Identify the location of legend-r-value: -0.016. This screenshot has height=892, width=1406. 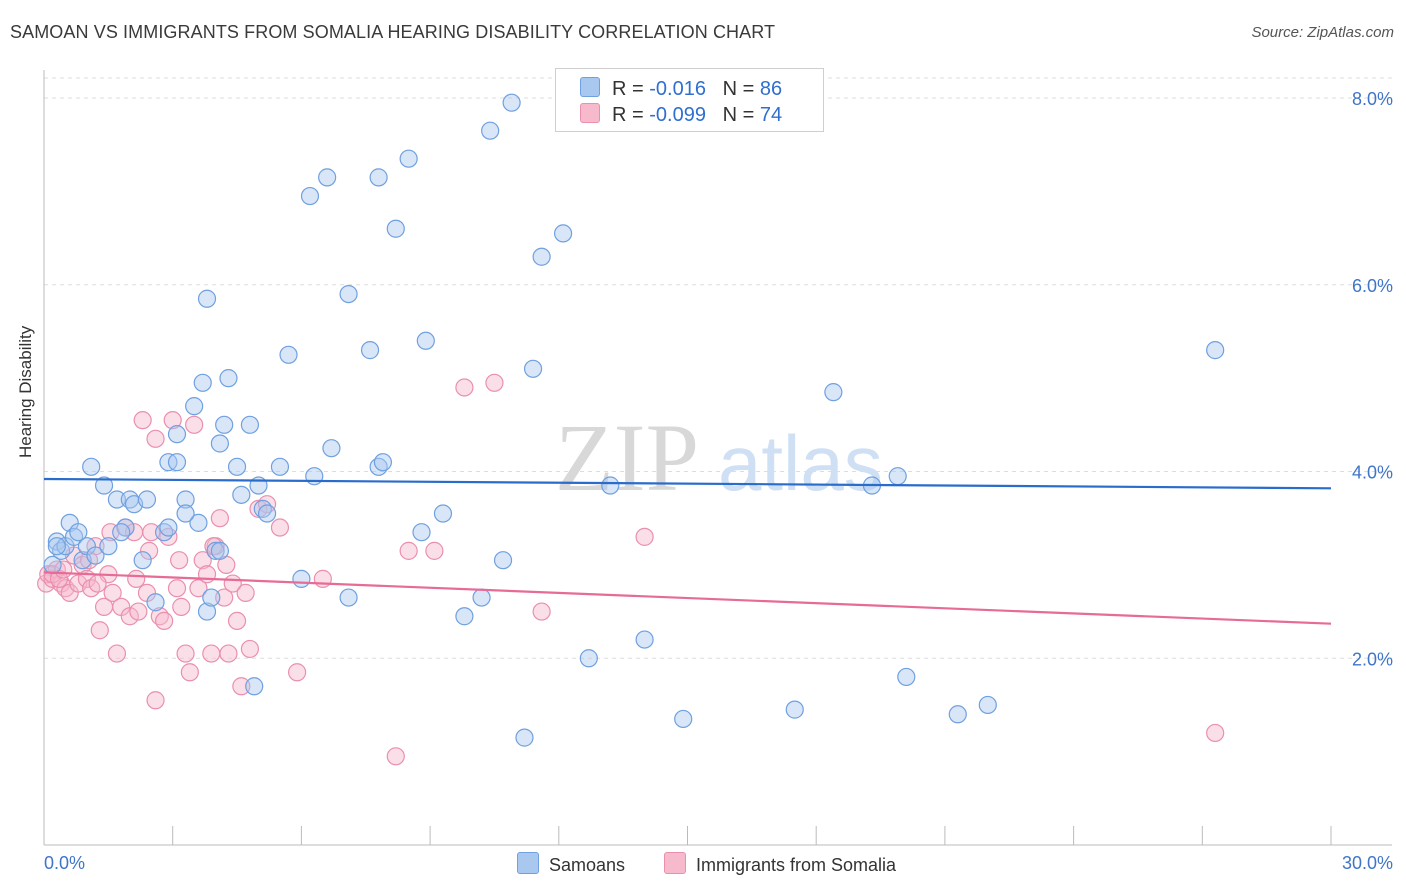
(677, 89).